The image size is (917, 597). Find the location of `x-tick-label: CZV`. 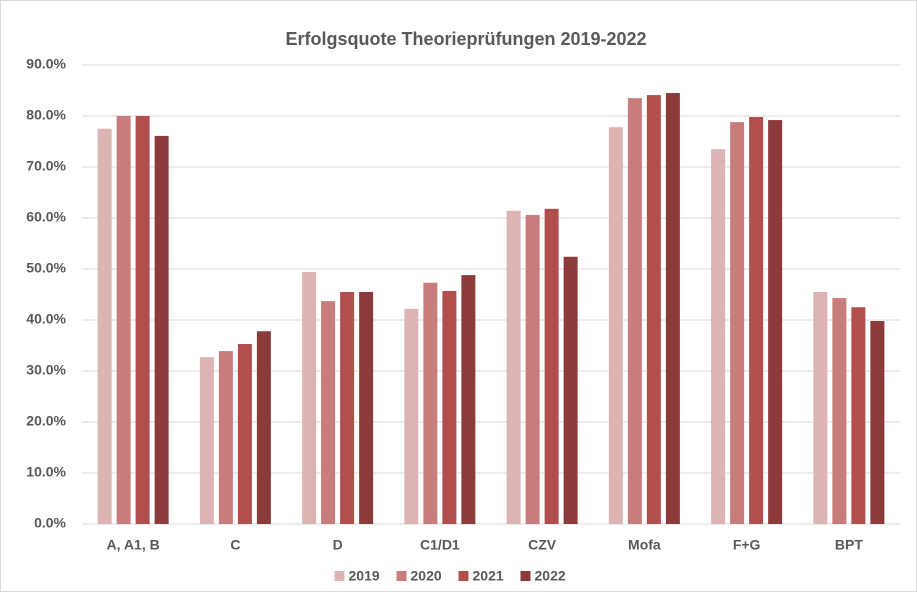

x-tick-label: CZV is located at coordinates (542, 545).